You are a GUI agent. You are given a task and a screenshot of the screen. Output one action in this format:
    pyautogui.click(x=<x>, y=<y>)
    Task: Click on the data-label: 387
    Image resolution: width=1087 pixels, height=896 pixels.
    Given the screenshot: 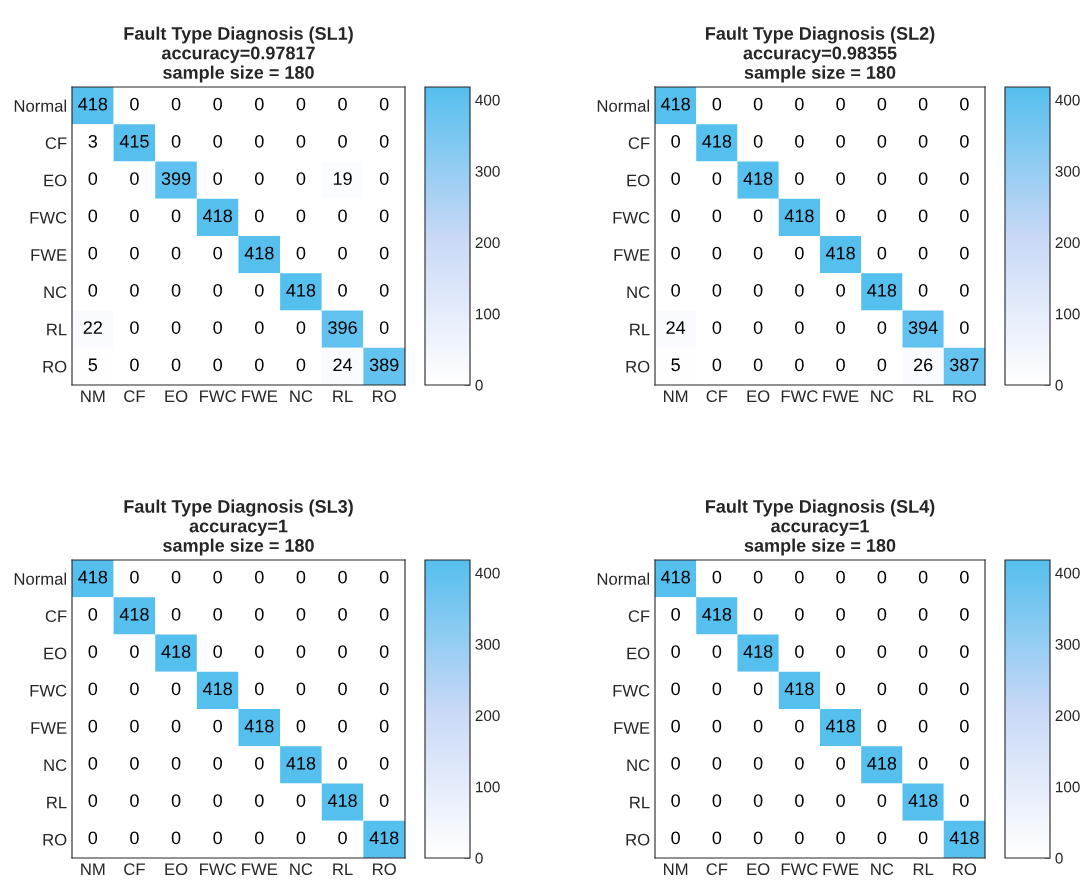 What is the action you would take?
    pyautogui.click(x=964, y=365)
    